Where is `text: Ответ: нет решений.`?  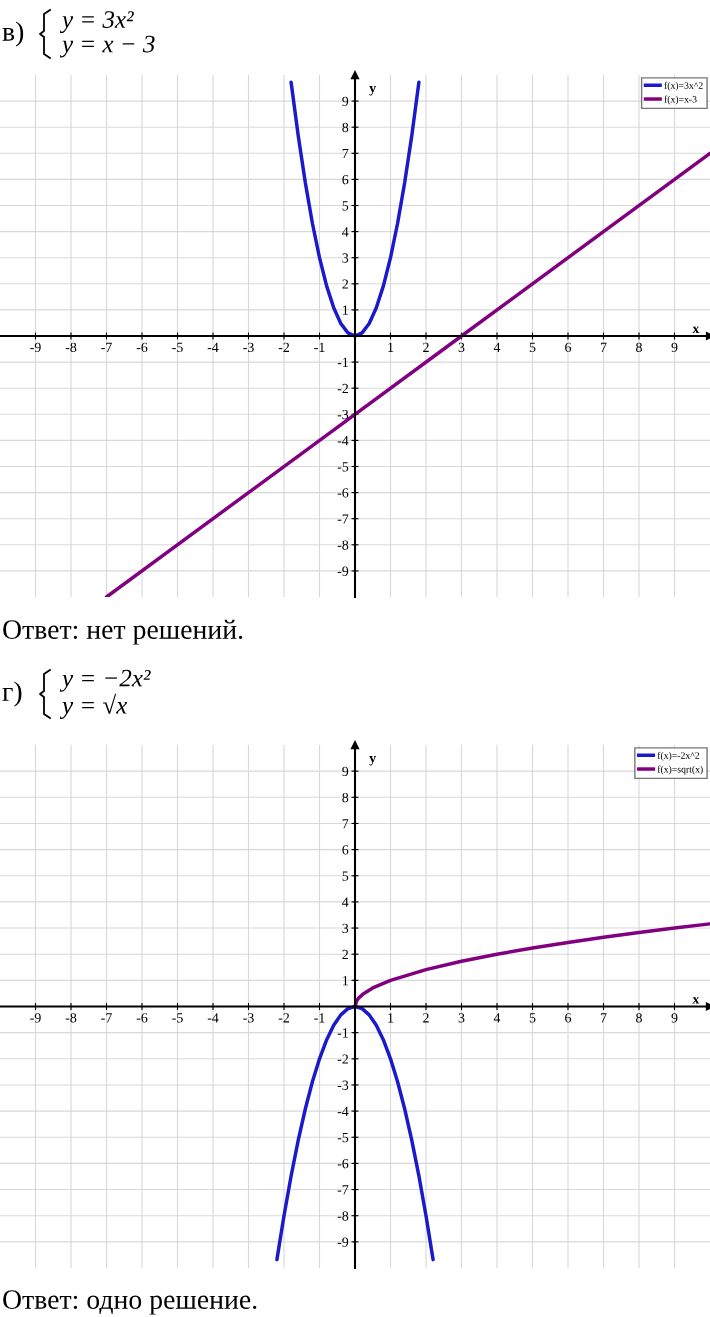
text: Ответ: нет решений. is located at coordinates (123, 632).